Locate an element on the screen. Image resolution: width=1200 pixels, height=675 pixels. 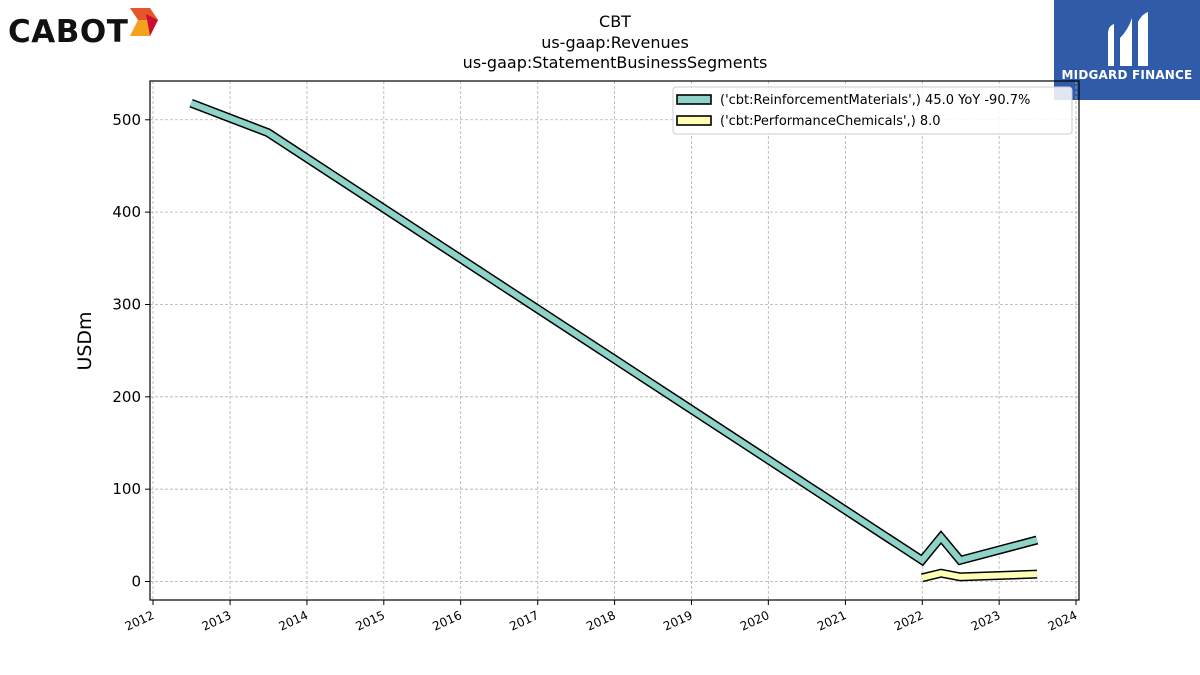
y-tick-label: 100 is located at coordinates (126, 489).